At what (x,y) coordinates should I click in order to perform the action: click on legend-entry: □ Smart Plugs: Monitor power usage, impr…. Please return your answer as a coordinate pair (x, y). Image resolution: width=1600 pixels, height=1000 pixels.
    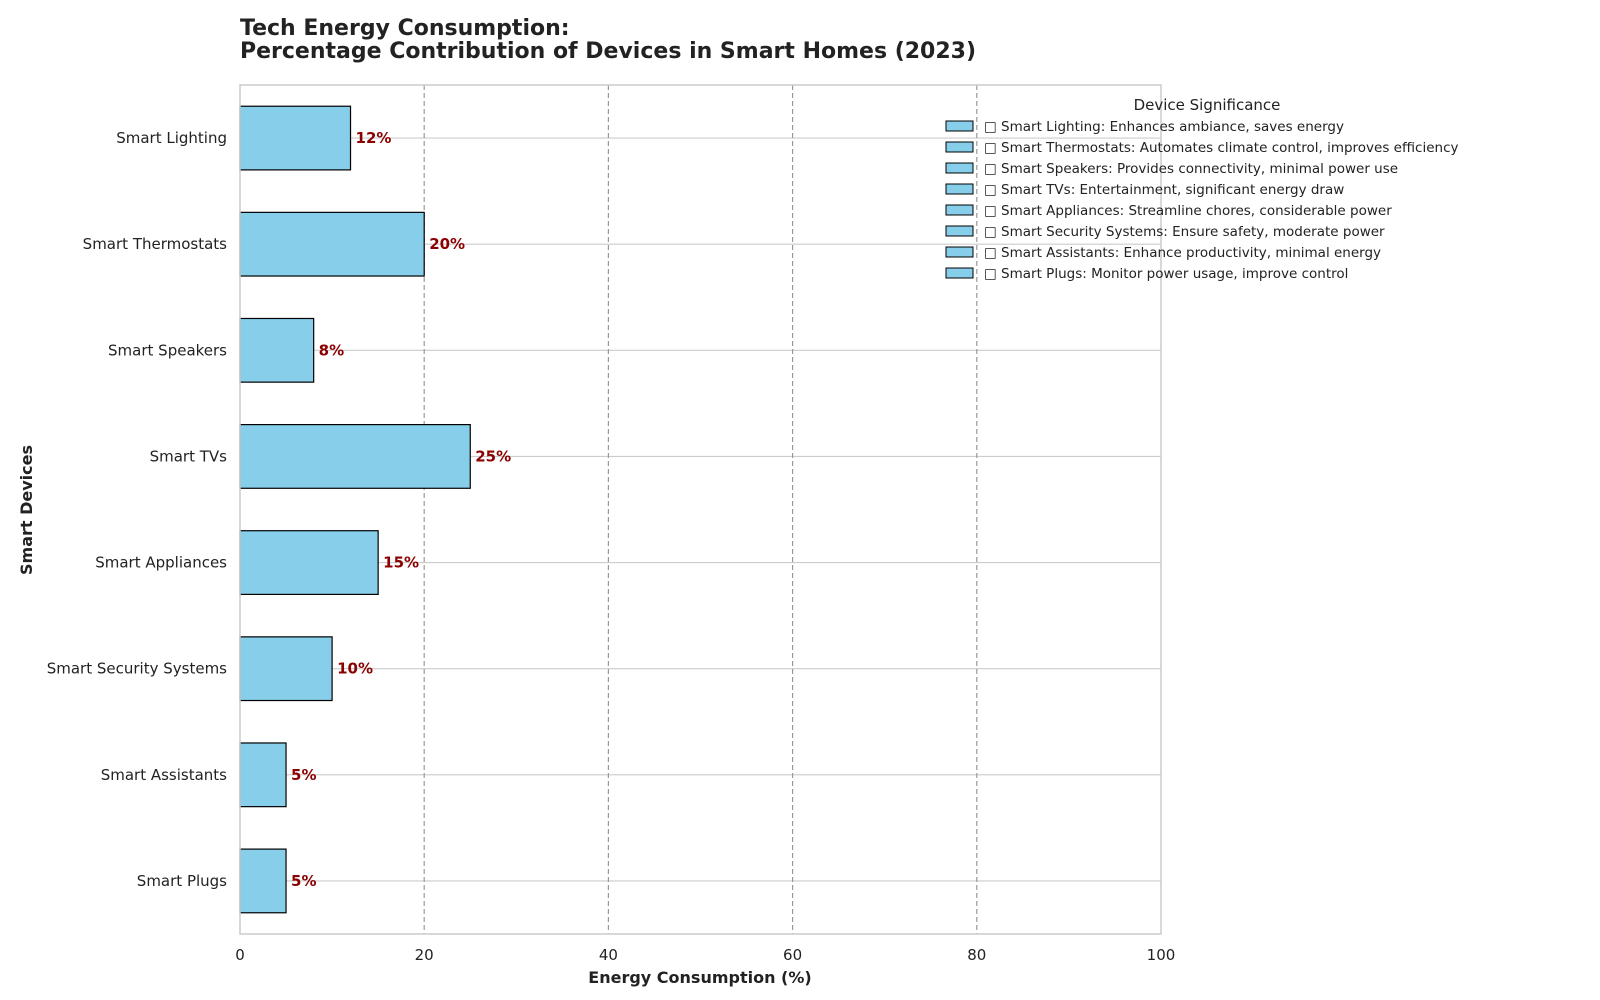
    Looking at the image, I should click on (1166, 274).